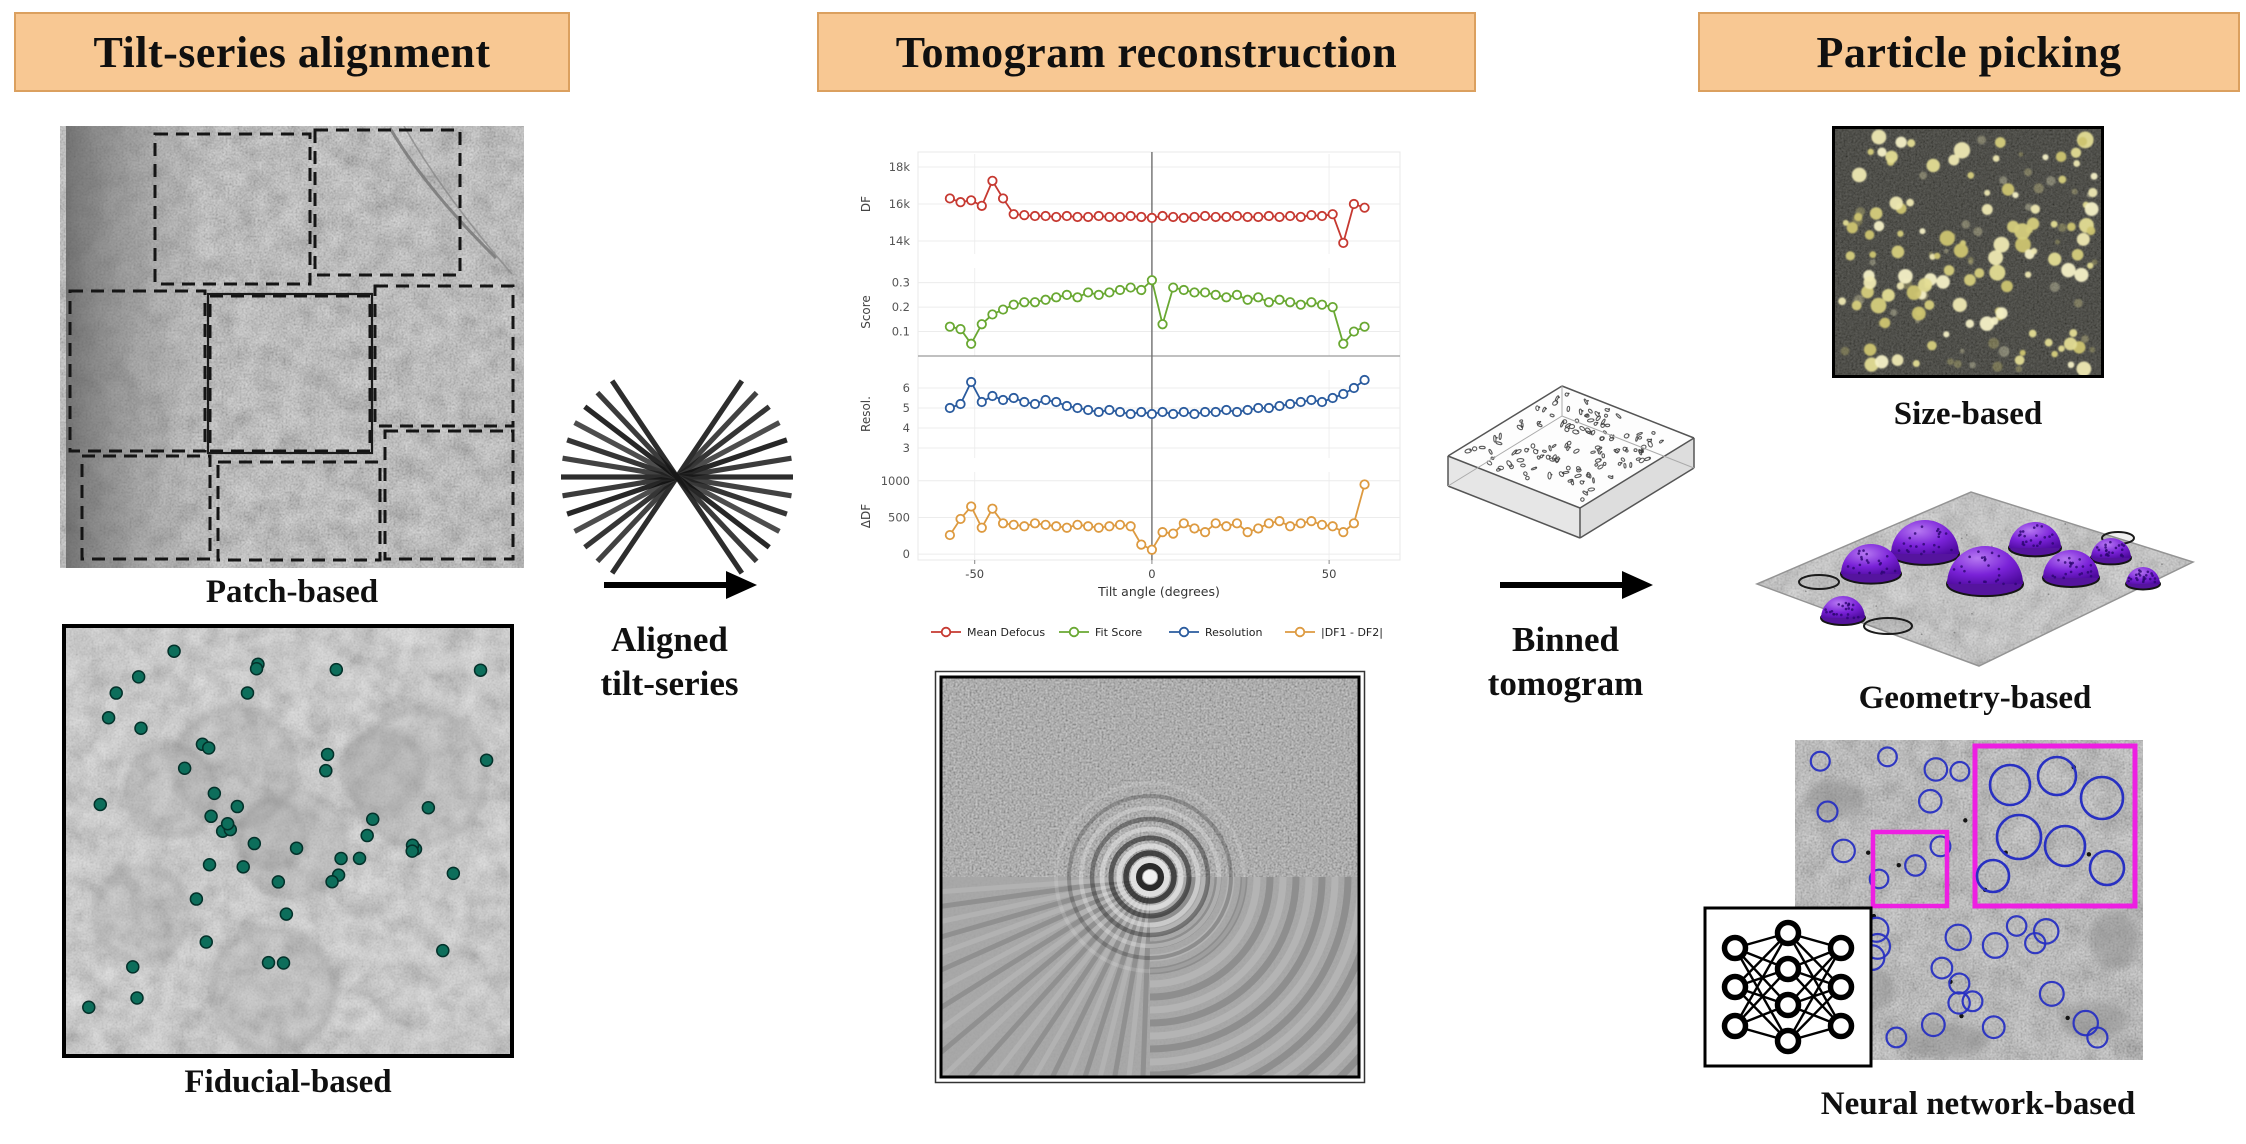 Image resolution: width=2246 pixels, height=1144 pixels. Describe the element at coordinates (974, 574) in the screenshot. I see `svg-text: -50` at that location.